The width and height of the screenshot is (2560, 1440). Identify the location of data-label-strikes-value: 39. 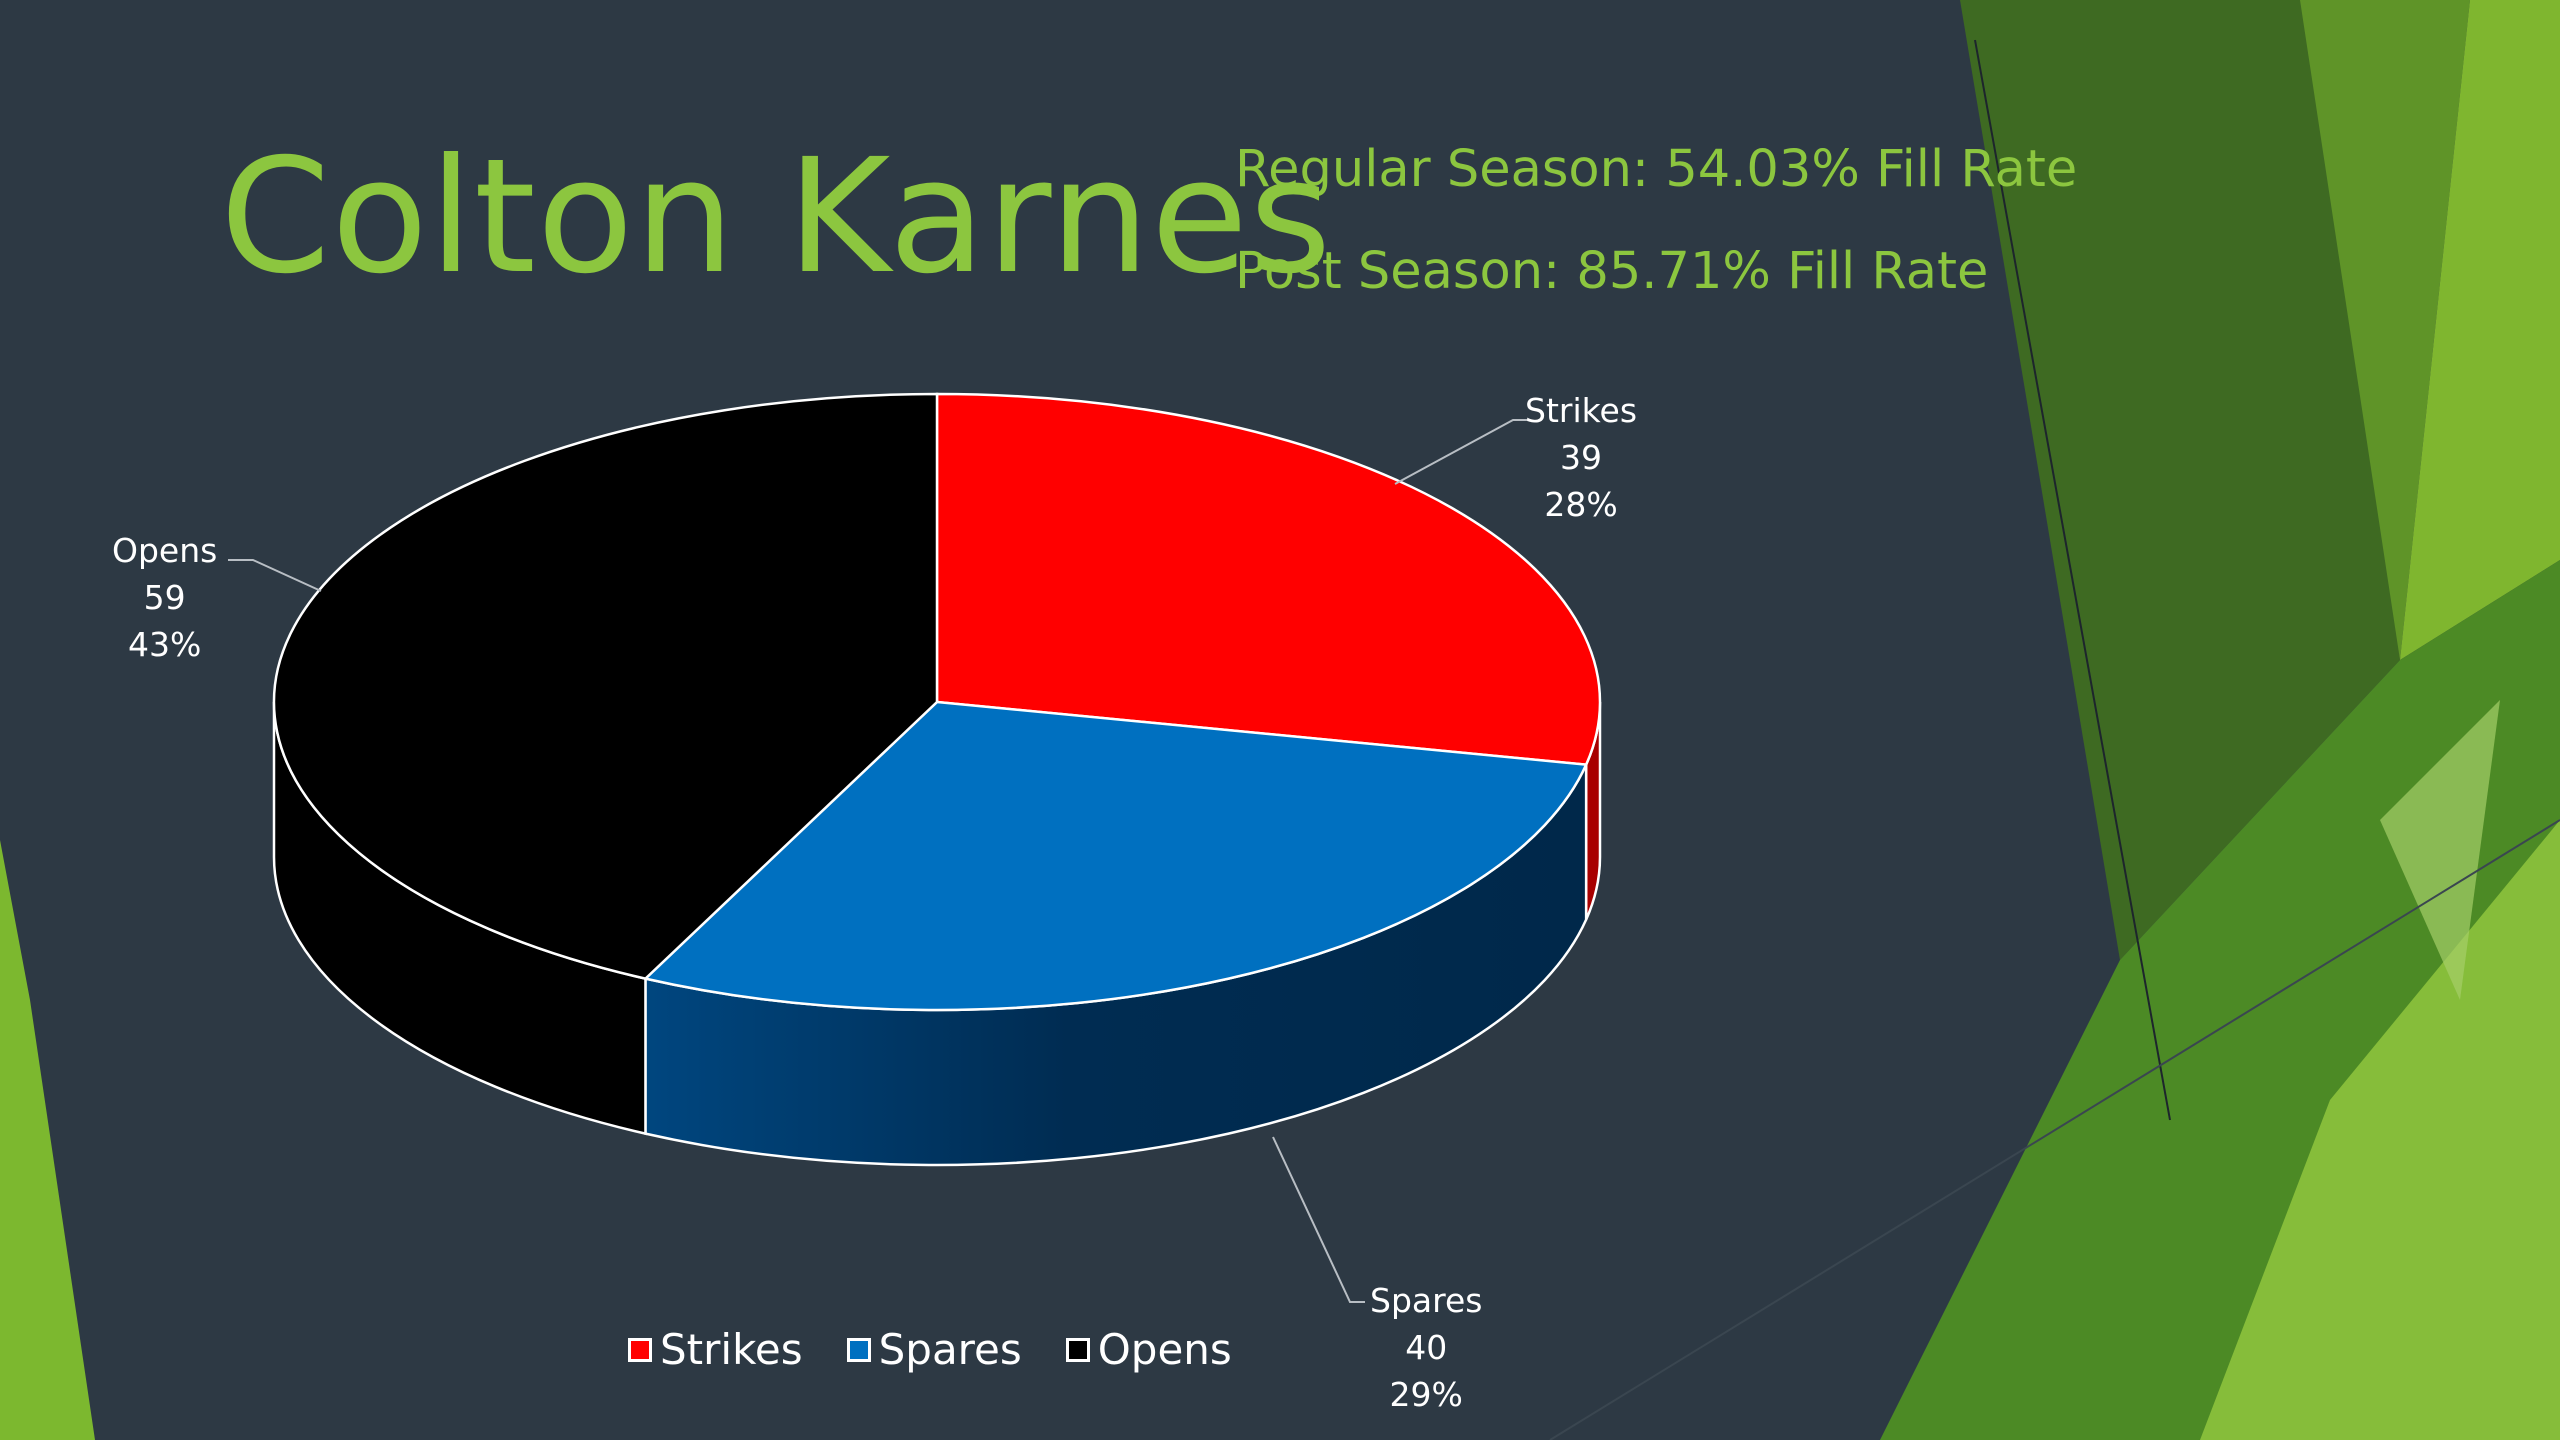
(1581, 457).